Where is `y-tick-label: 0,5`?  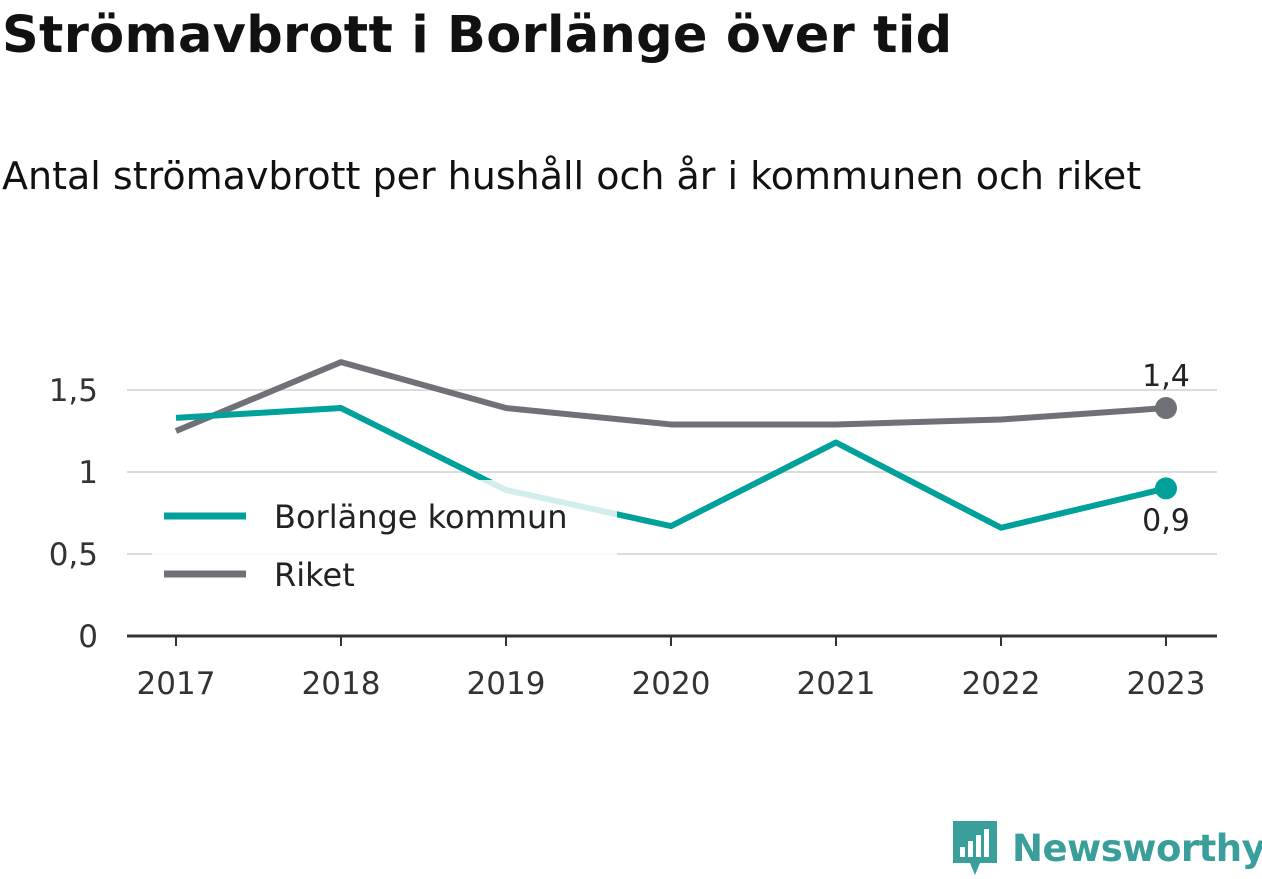
y-tick-label: 0,5 is located at coordinates (73, 555).